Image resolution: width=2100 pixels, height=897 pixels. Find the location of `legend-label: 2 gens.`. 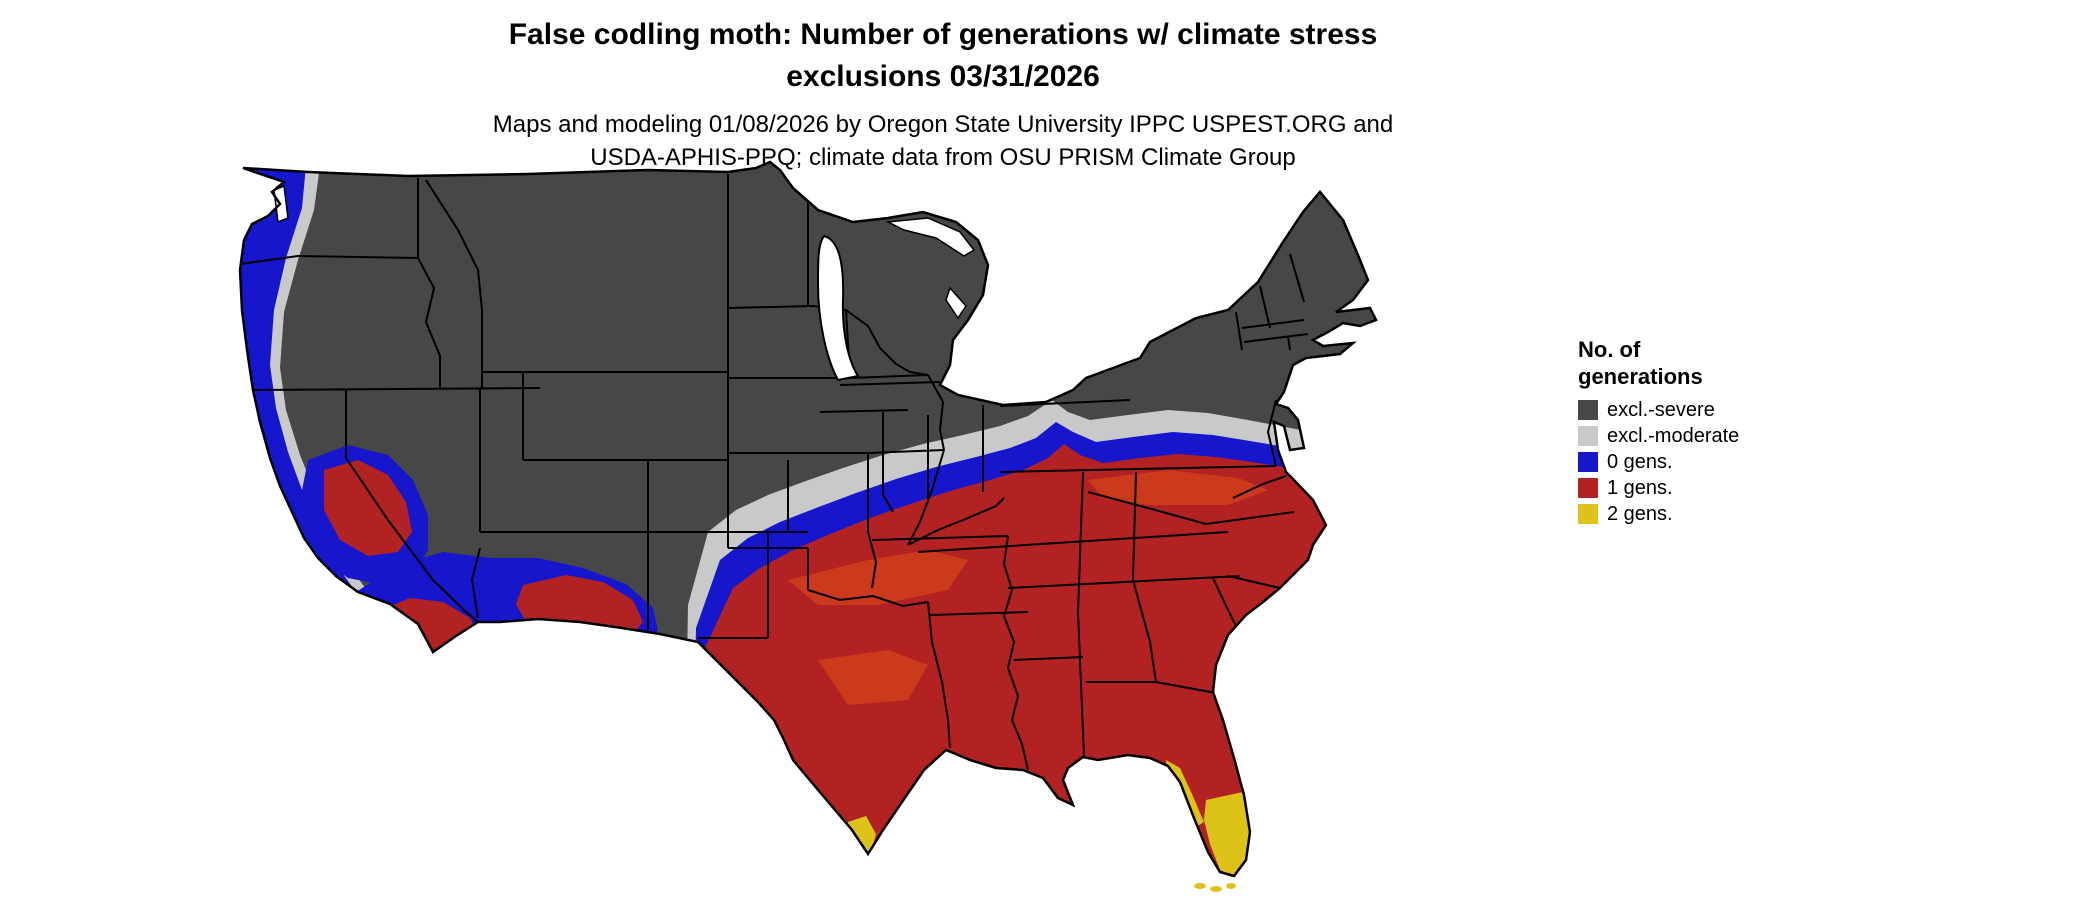

legend-label: 2 gens. is located at coordinates (1640, 514).